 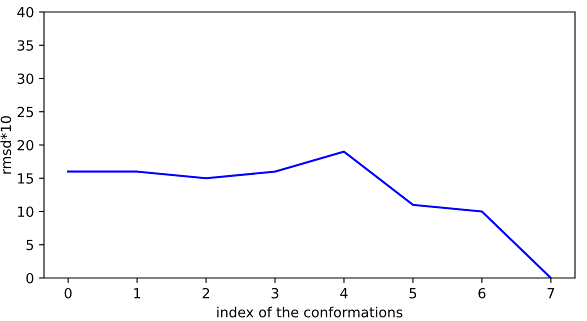 What do you see at coordinates (68, 293) in the screenshot?
I see `x-tick-label: 0` at bounding box center [68, 293].